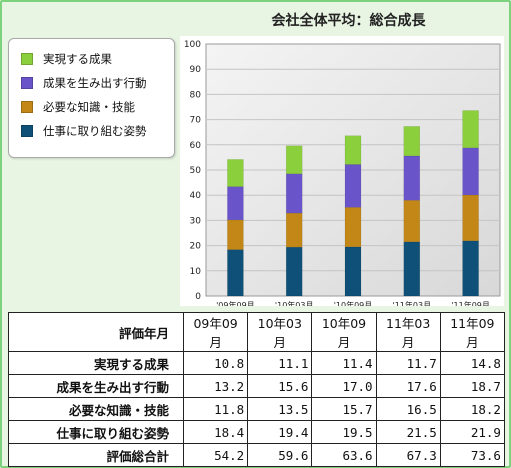 The width and height of the screenshot is (511, 468). What do you see at coordinates (472, 386) in the screenshot?
I see `table-cell: 18.7` at bounding box center [472, 386].